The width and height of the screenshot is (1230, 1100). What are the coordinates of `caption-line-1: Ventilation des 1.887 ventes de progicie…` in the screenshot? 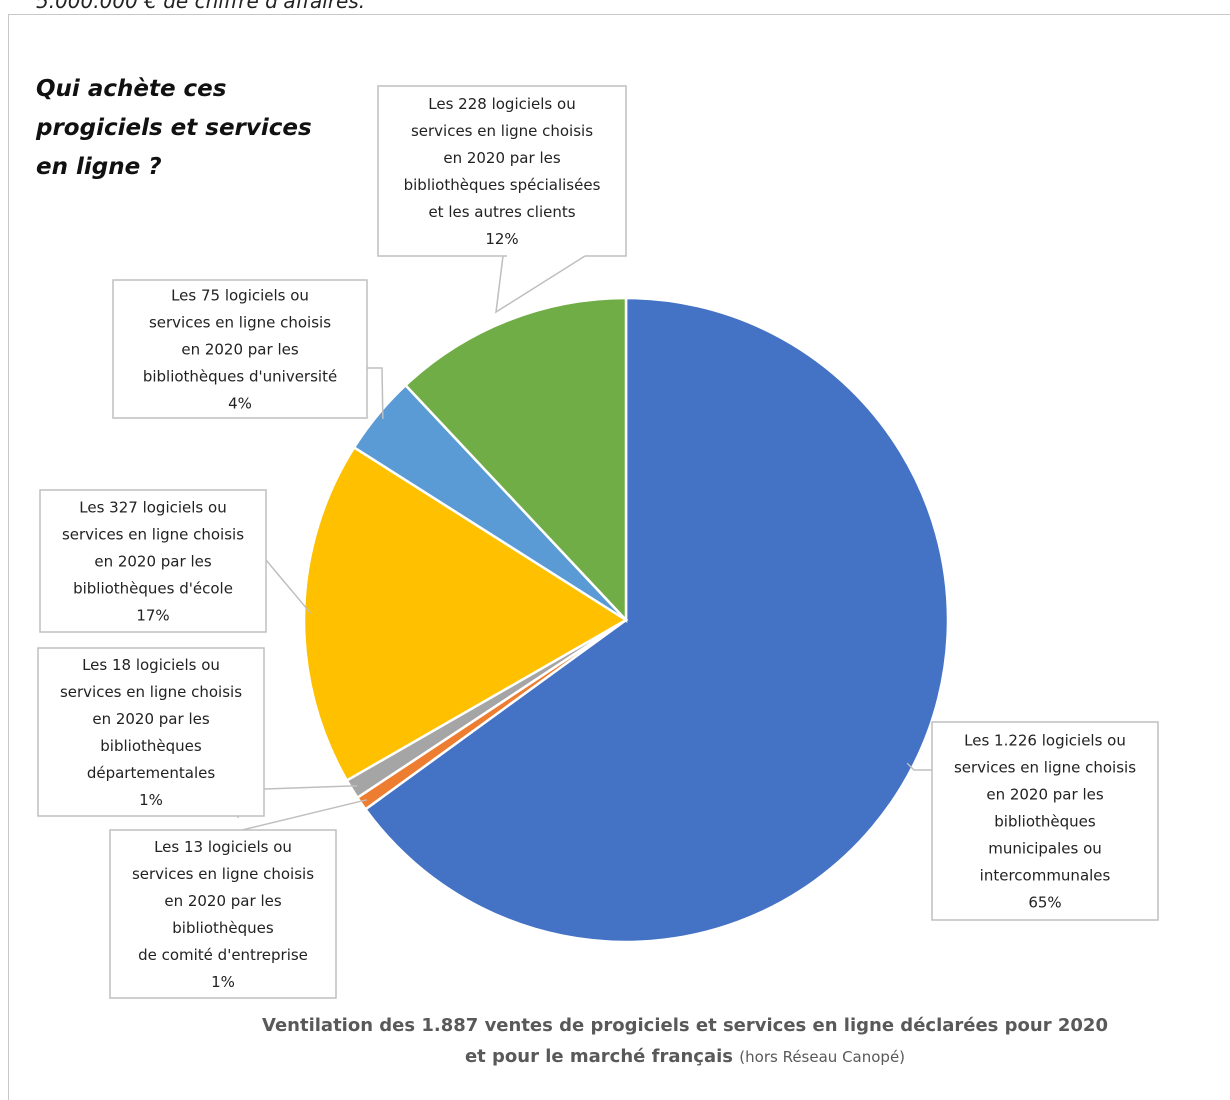 It's located at (685, 1025).